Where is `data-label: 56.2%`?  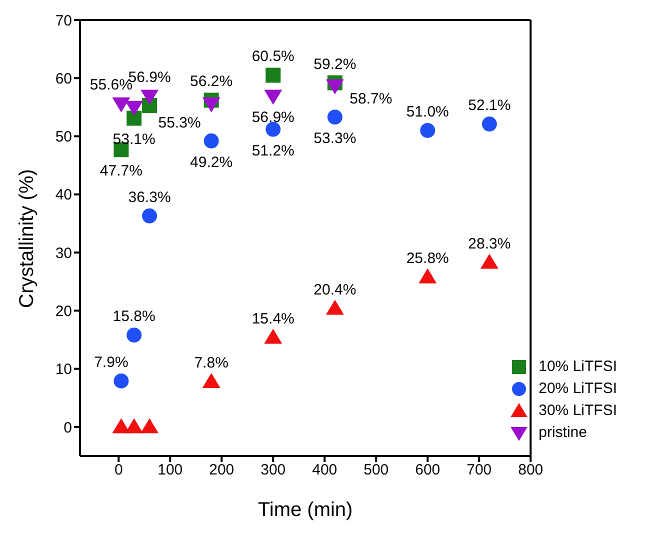 data-label: 56.2% is located at coordinates (211, 81).